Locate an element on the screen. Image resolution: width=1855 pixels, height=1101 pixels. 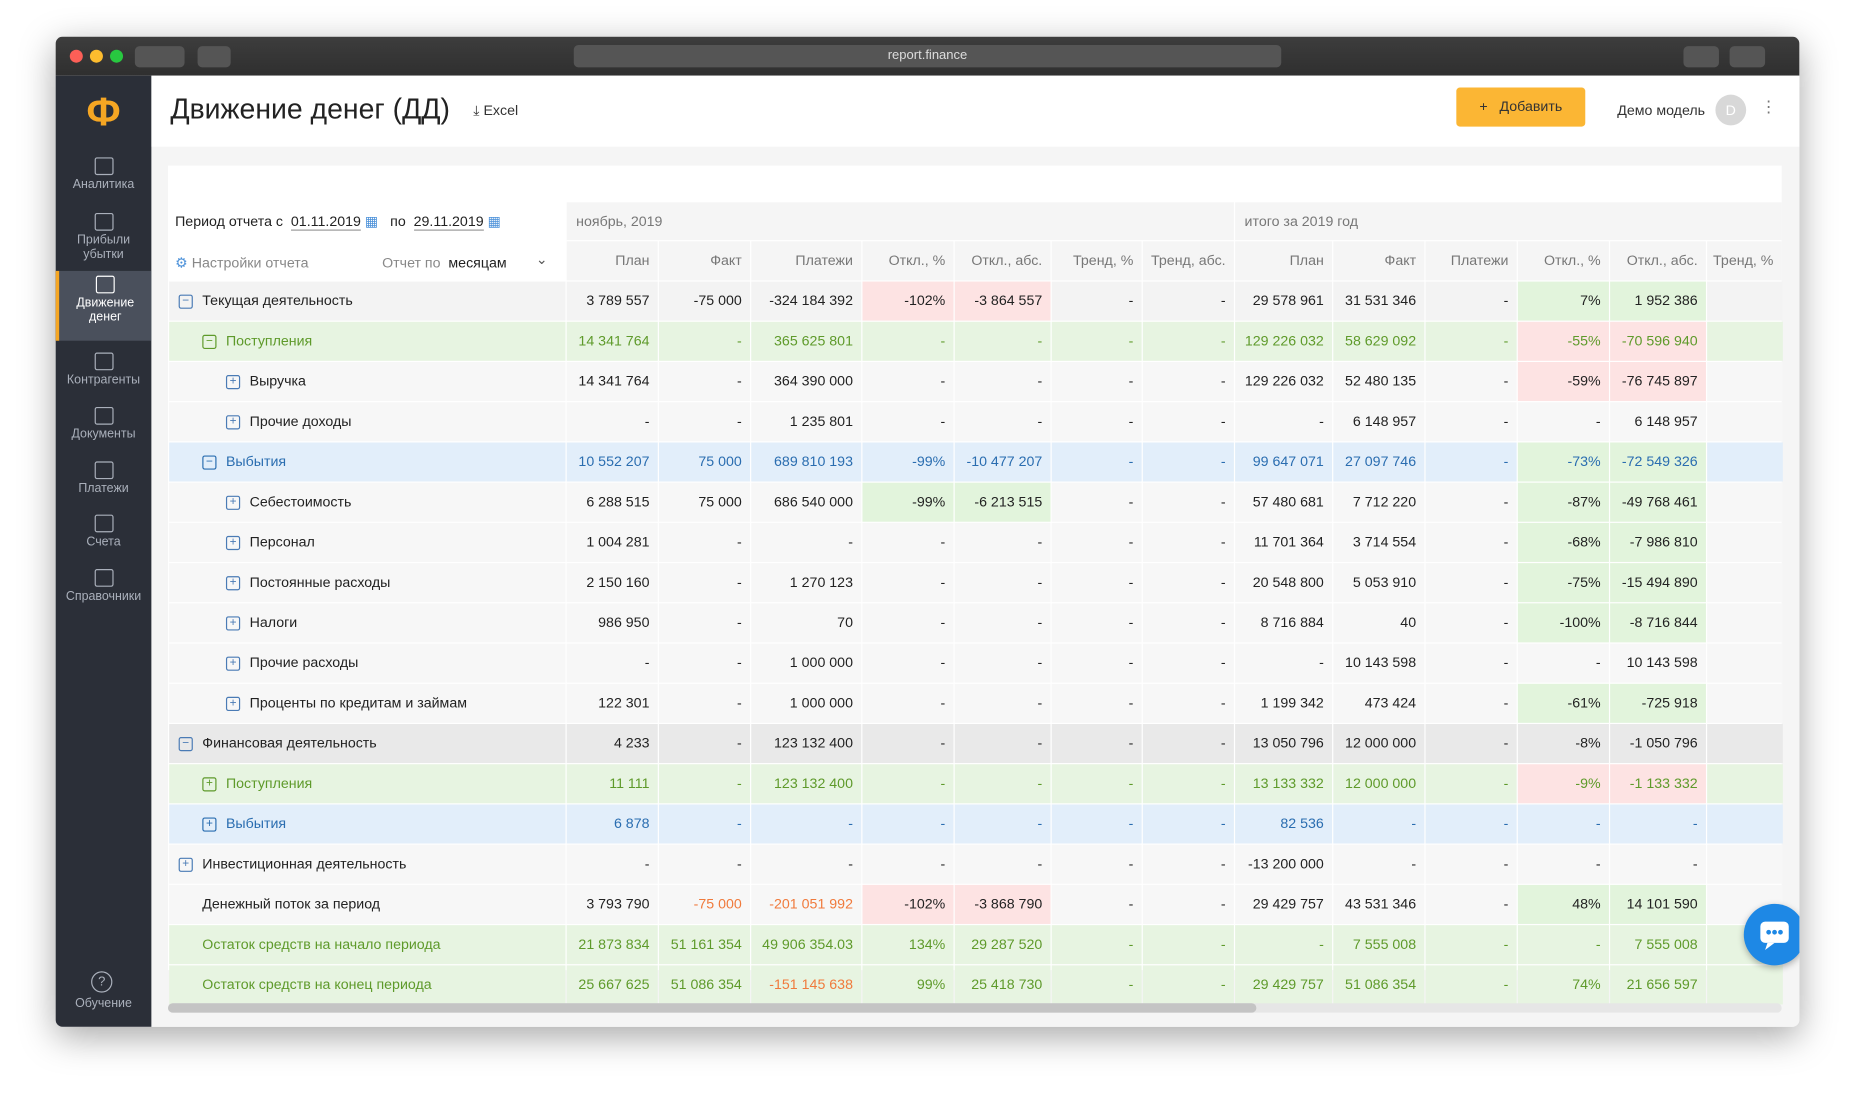
nav-item: Справочники is located at coordinates (104, 590).